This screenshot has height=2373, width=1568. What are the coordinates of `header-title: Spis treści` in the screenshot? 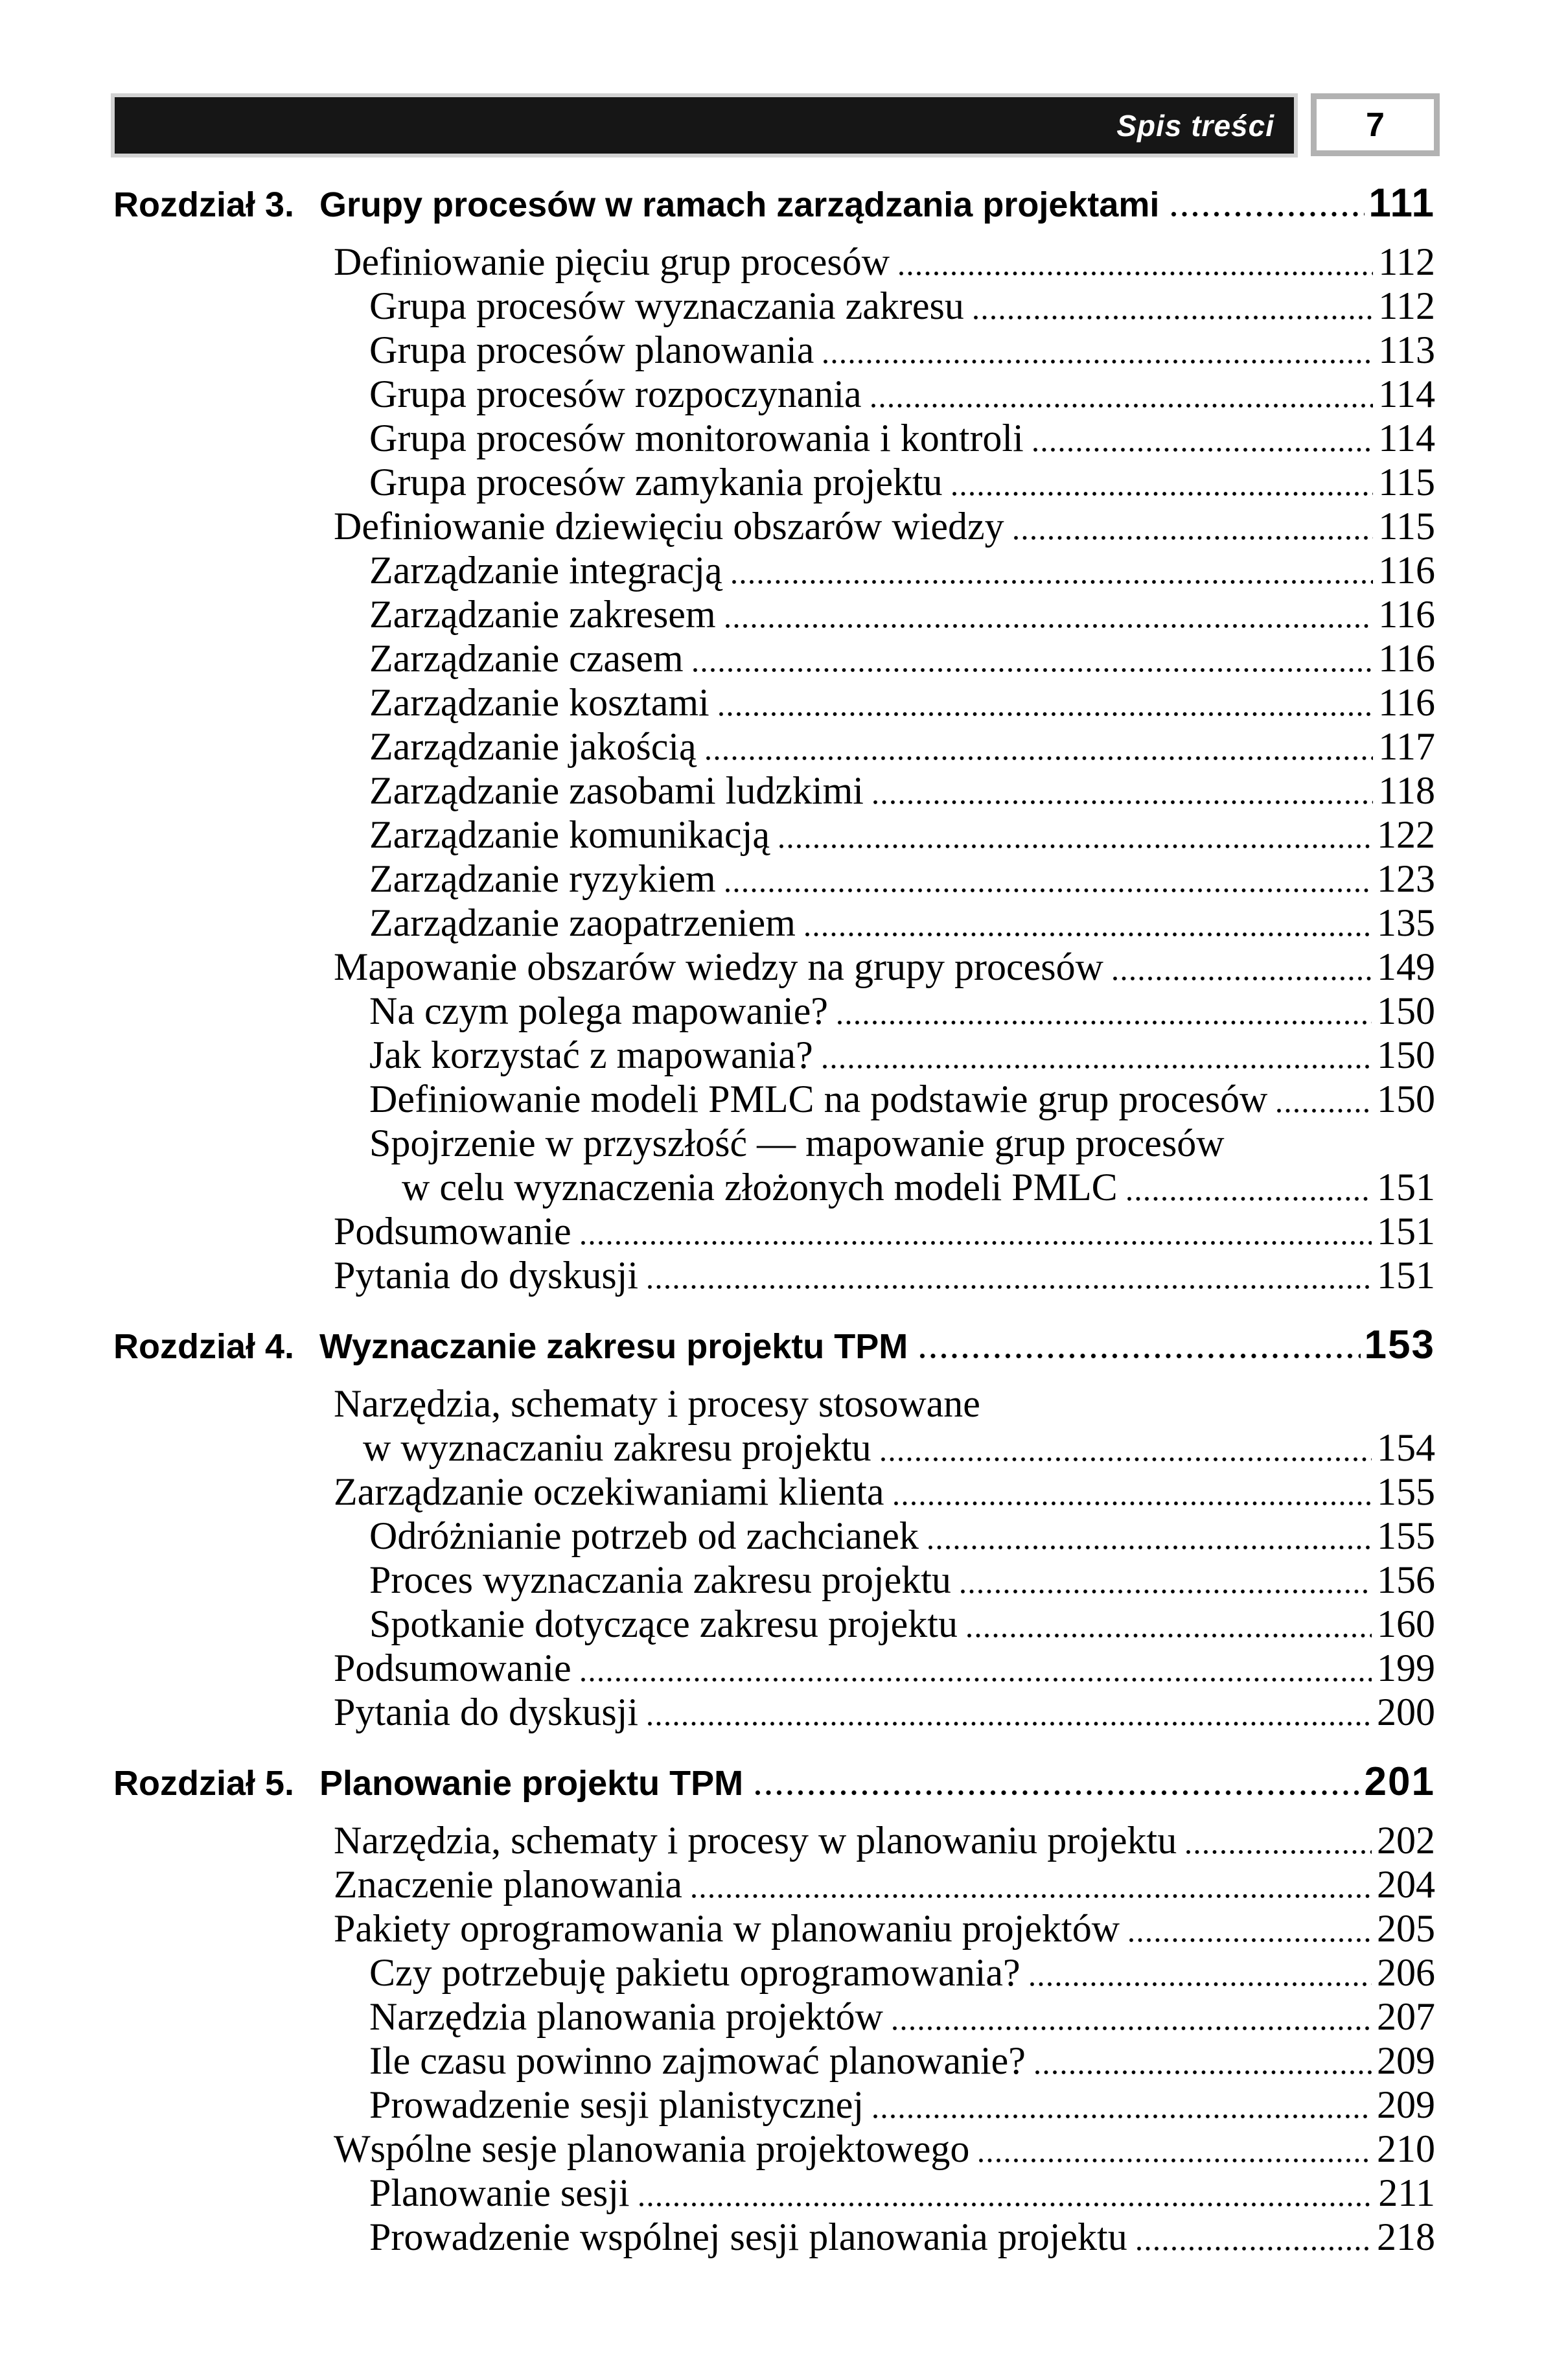 It's located at (1195, 125).